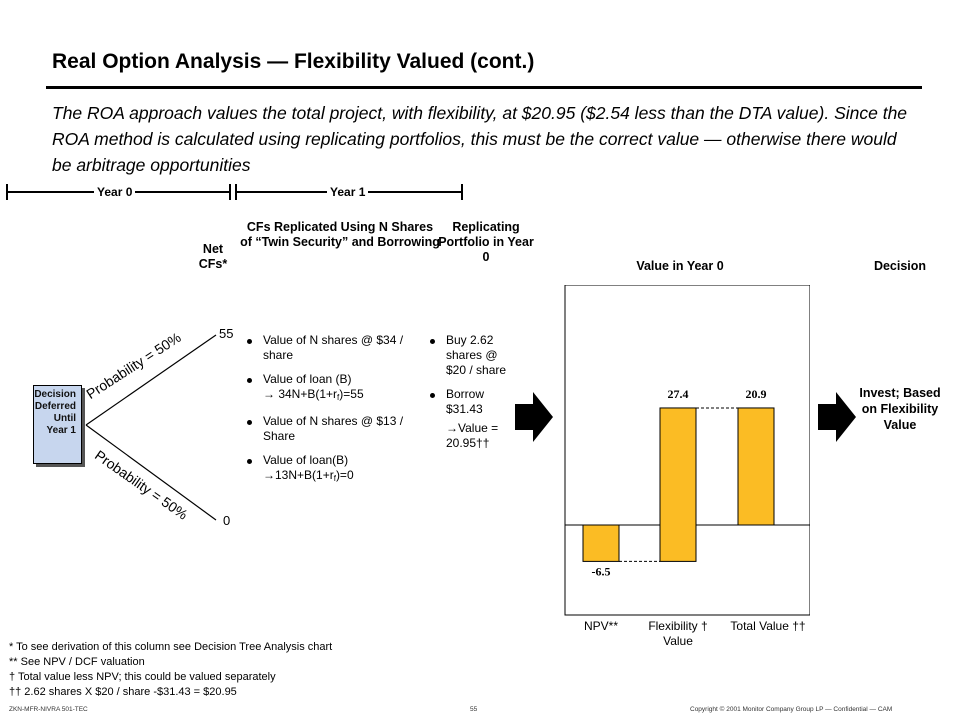 Image resolution: width=960 pixels, height=720 pixels. I want to click on header-value-year0: Value in Year 0, so click(680, 266).